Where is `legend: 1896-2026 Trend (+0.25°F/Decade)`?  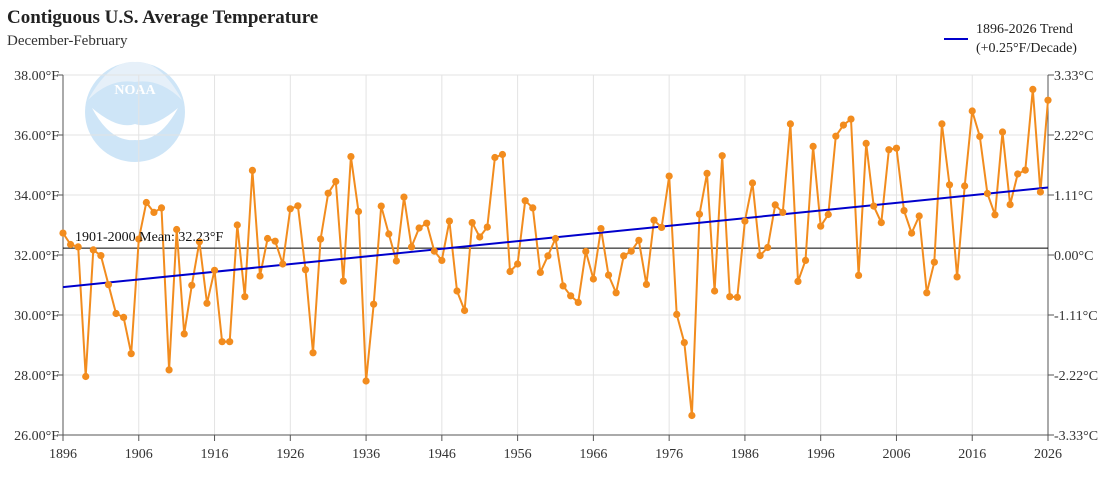 legend: 1896-2026 Trend (+0.25°F/Decade) is located at coordinates (1024, 39).